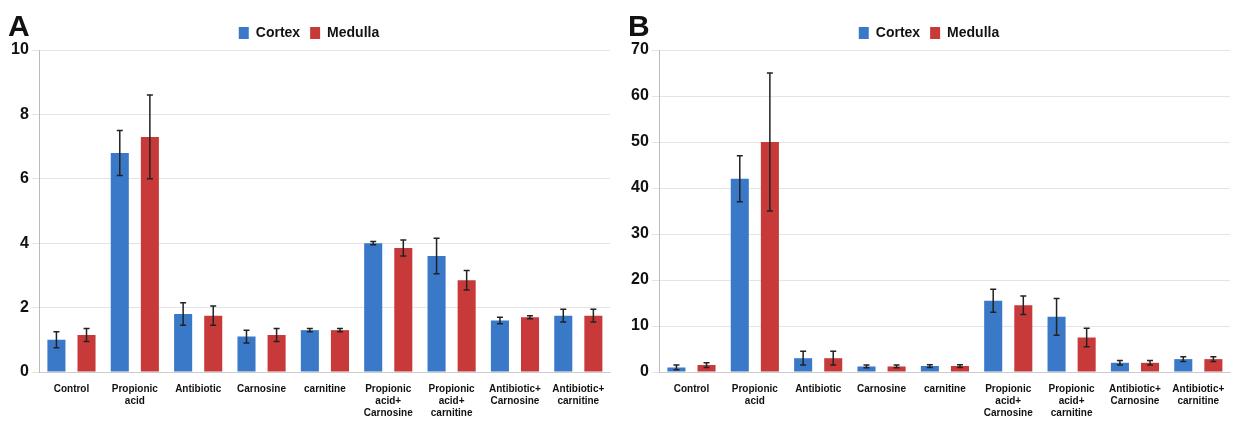  What do you see at coordinates (19, 26) in the screenshot?
I see `chart-title: A` at bounding box center [19, 26].